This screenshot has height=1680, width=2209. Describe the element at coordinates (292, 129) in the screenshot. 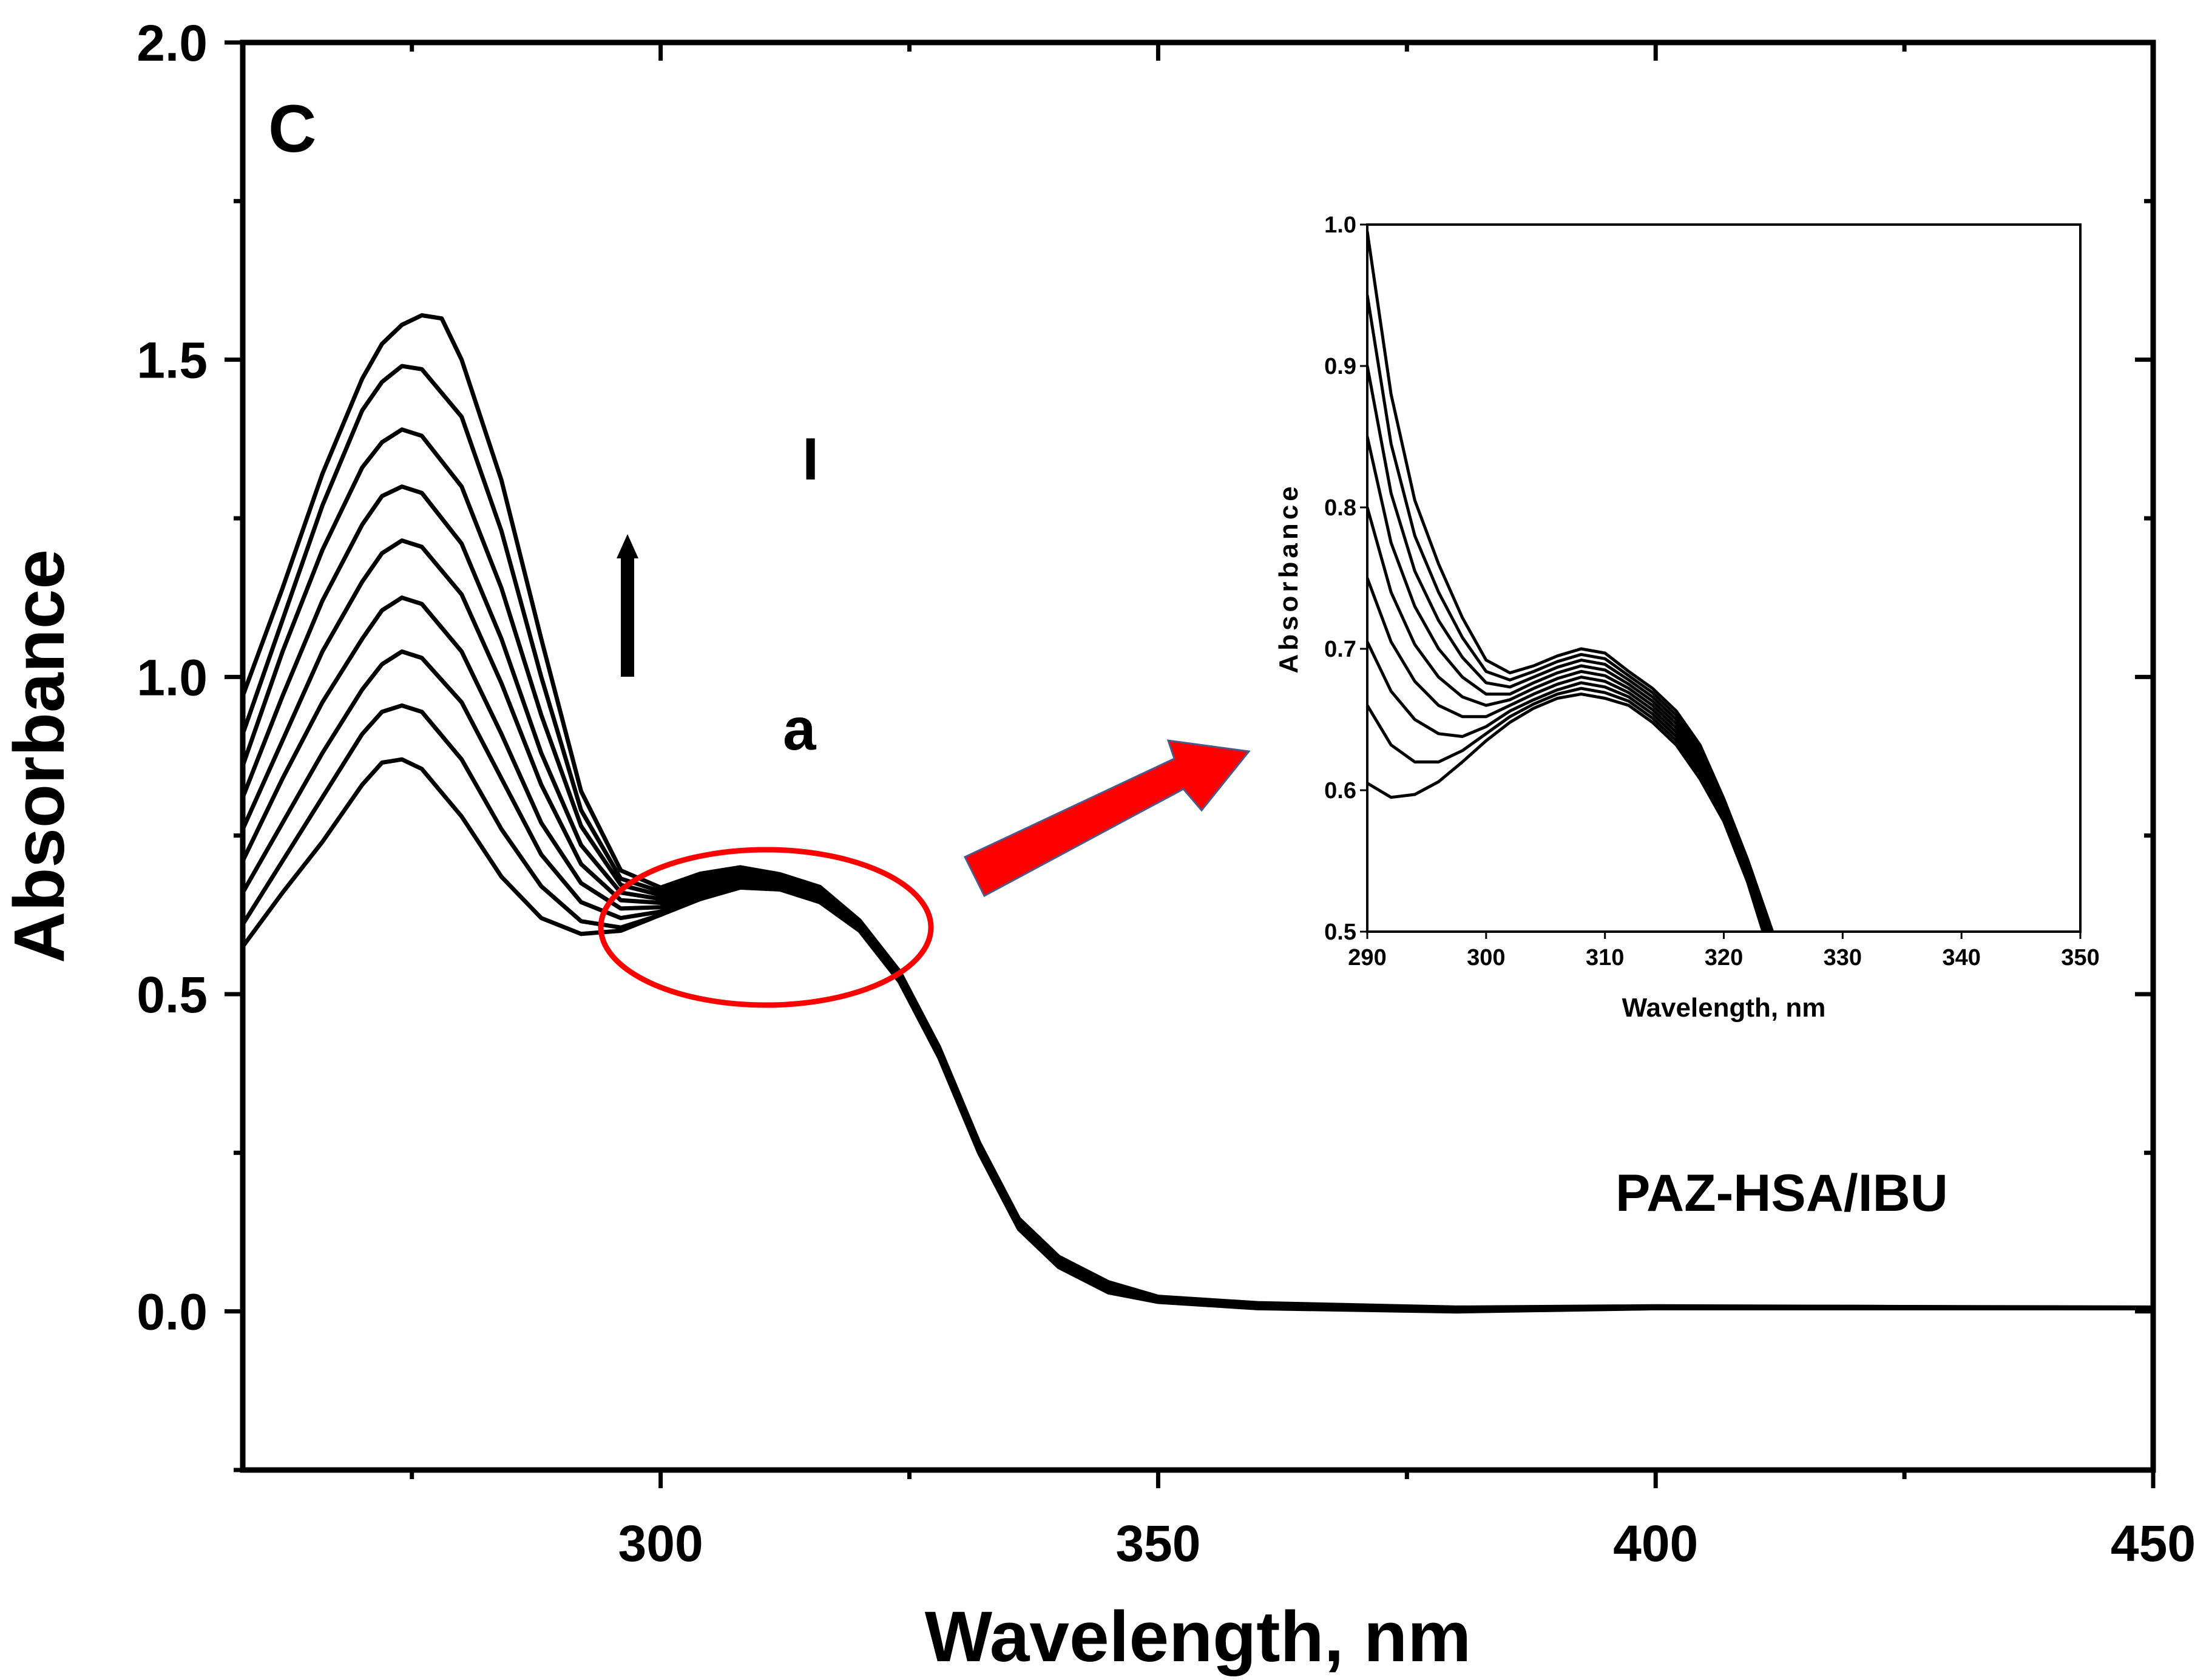

I see `panel-label: C` at that location.